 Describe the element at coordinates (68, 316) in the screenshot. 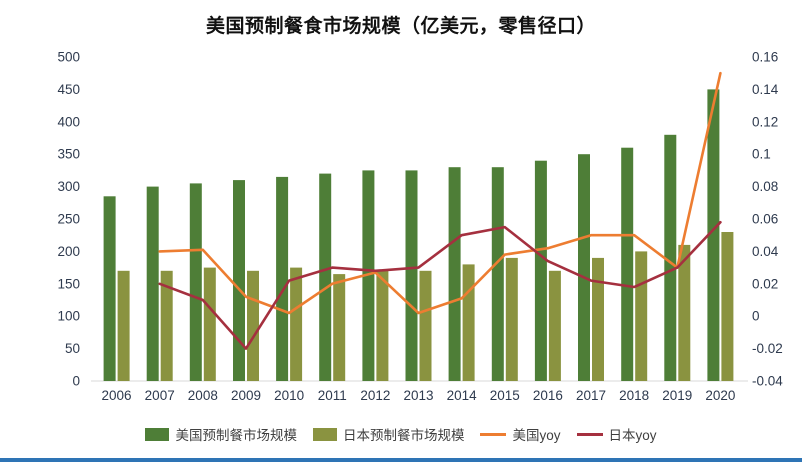

I see `y-axis-left-tick: 100` at that location.